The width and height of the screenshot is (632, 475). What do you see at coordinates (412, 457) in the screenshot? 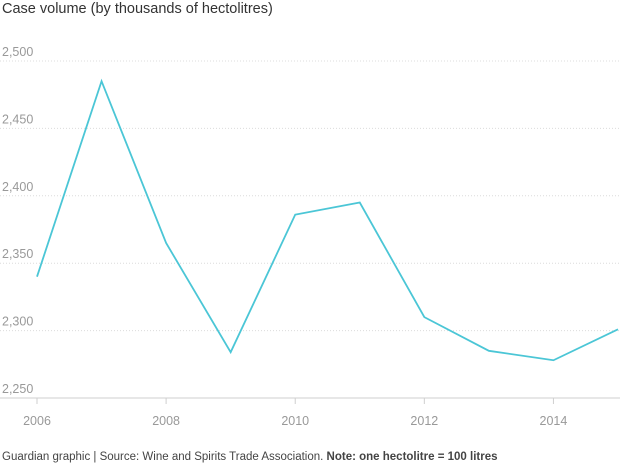
I see `note-text: Note: one hectolitre = 100 litres` at bounding box center [412, 457].